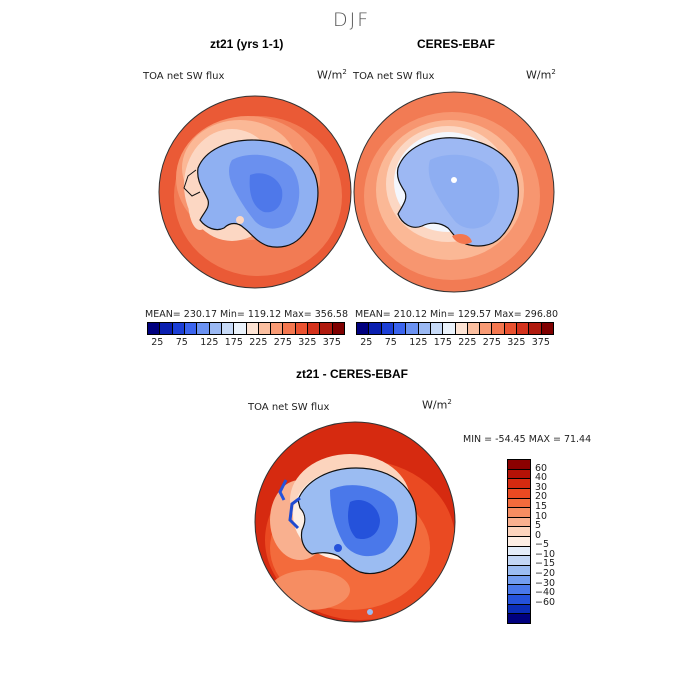  I want to click on diff-colorbar-tick-label: −60, so click(545, 602).